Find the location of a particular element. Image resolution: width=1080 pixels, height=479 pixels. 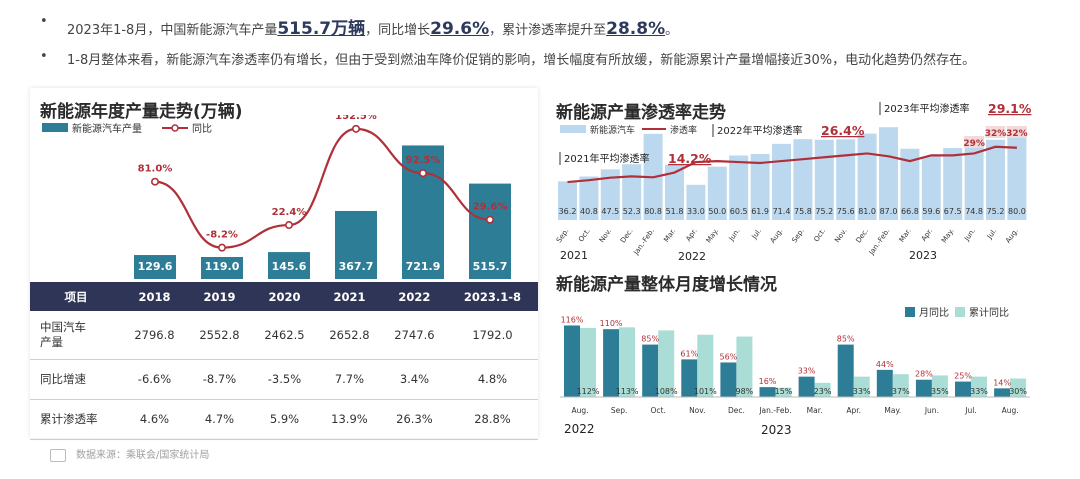

bar-value-label: 74.8 is located at coordinates (974, 211).